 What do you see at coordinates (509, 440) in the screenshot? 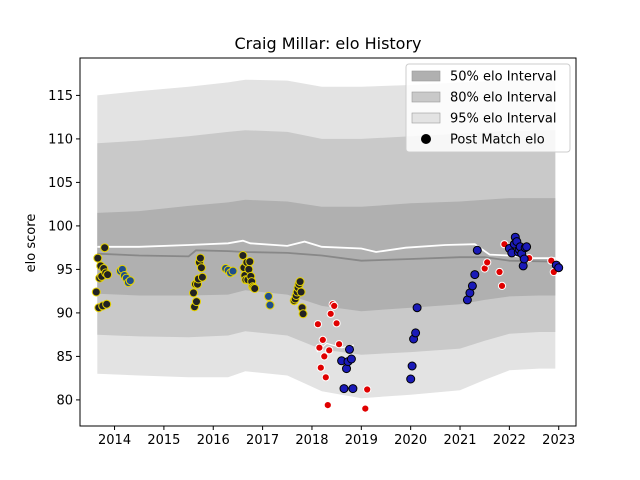
I see `x-tick-label: 2022` at bounding box center [509, 440].